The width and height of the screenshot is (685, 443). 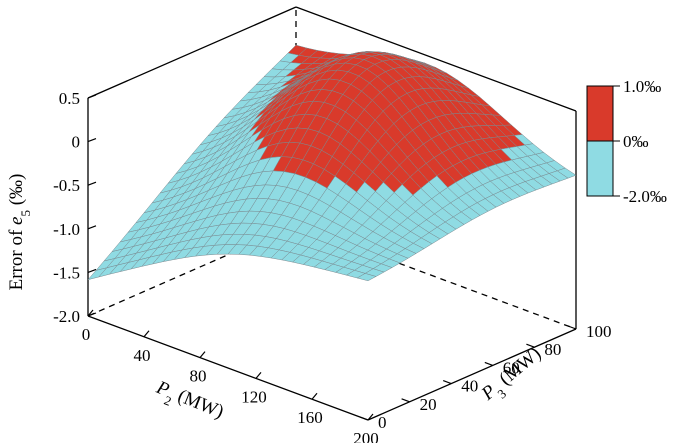 What do you see at coordinates (636, 141) in the screenshot?
I see `colorbar-label-mid: 0‰` at bounding box center [636, 141].